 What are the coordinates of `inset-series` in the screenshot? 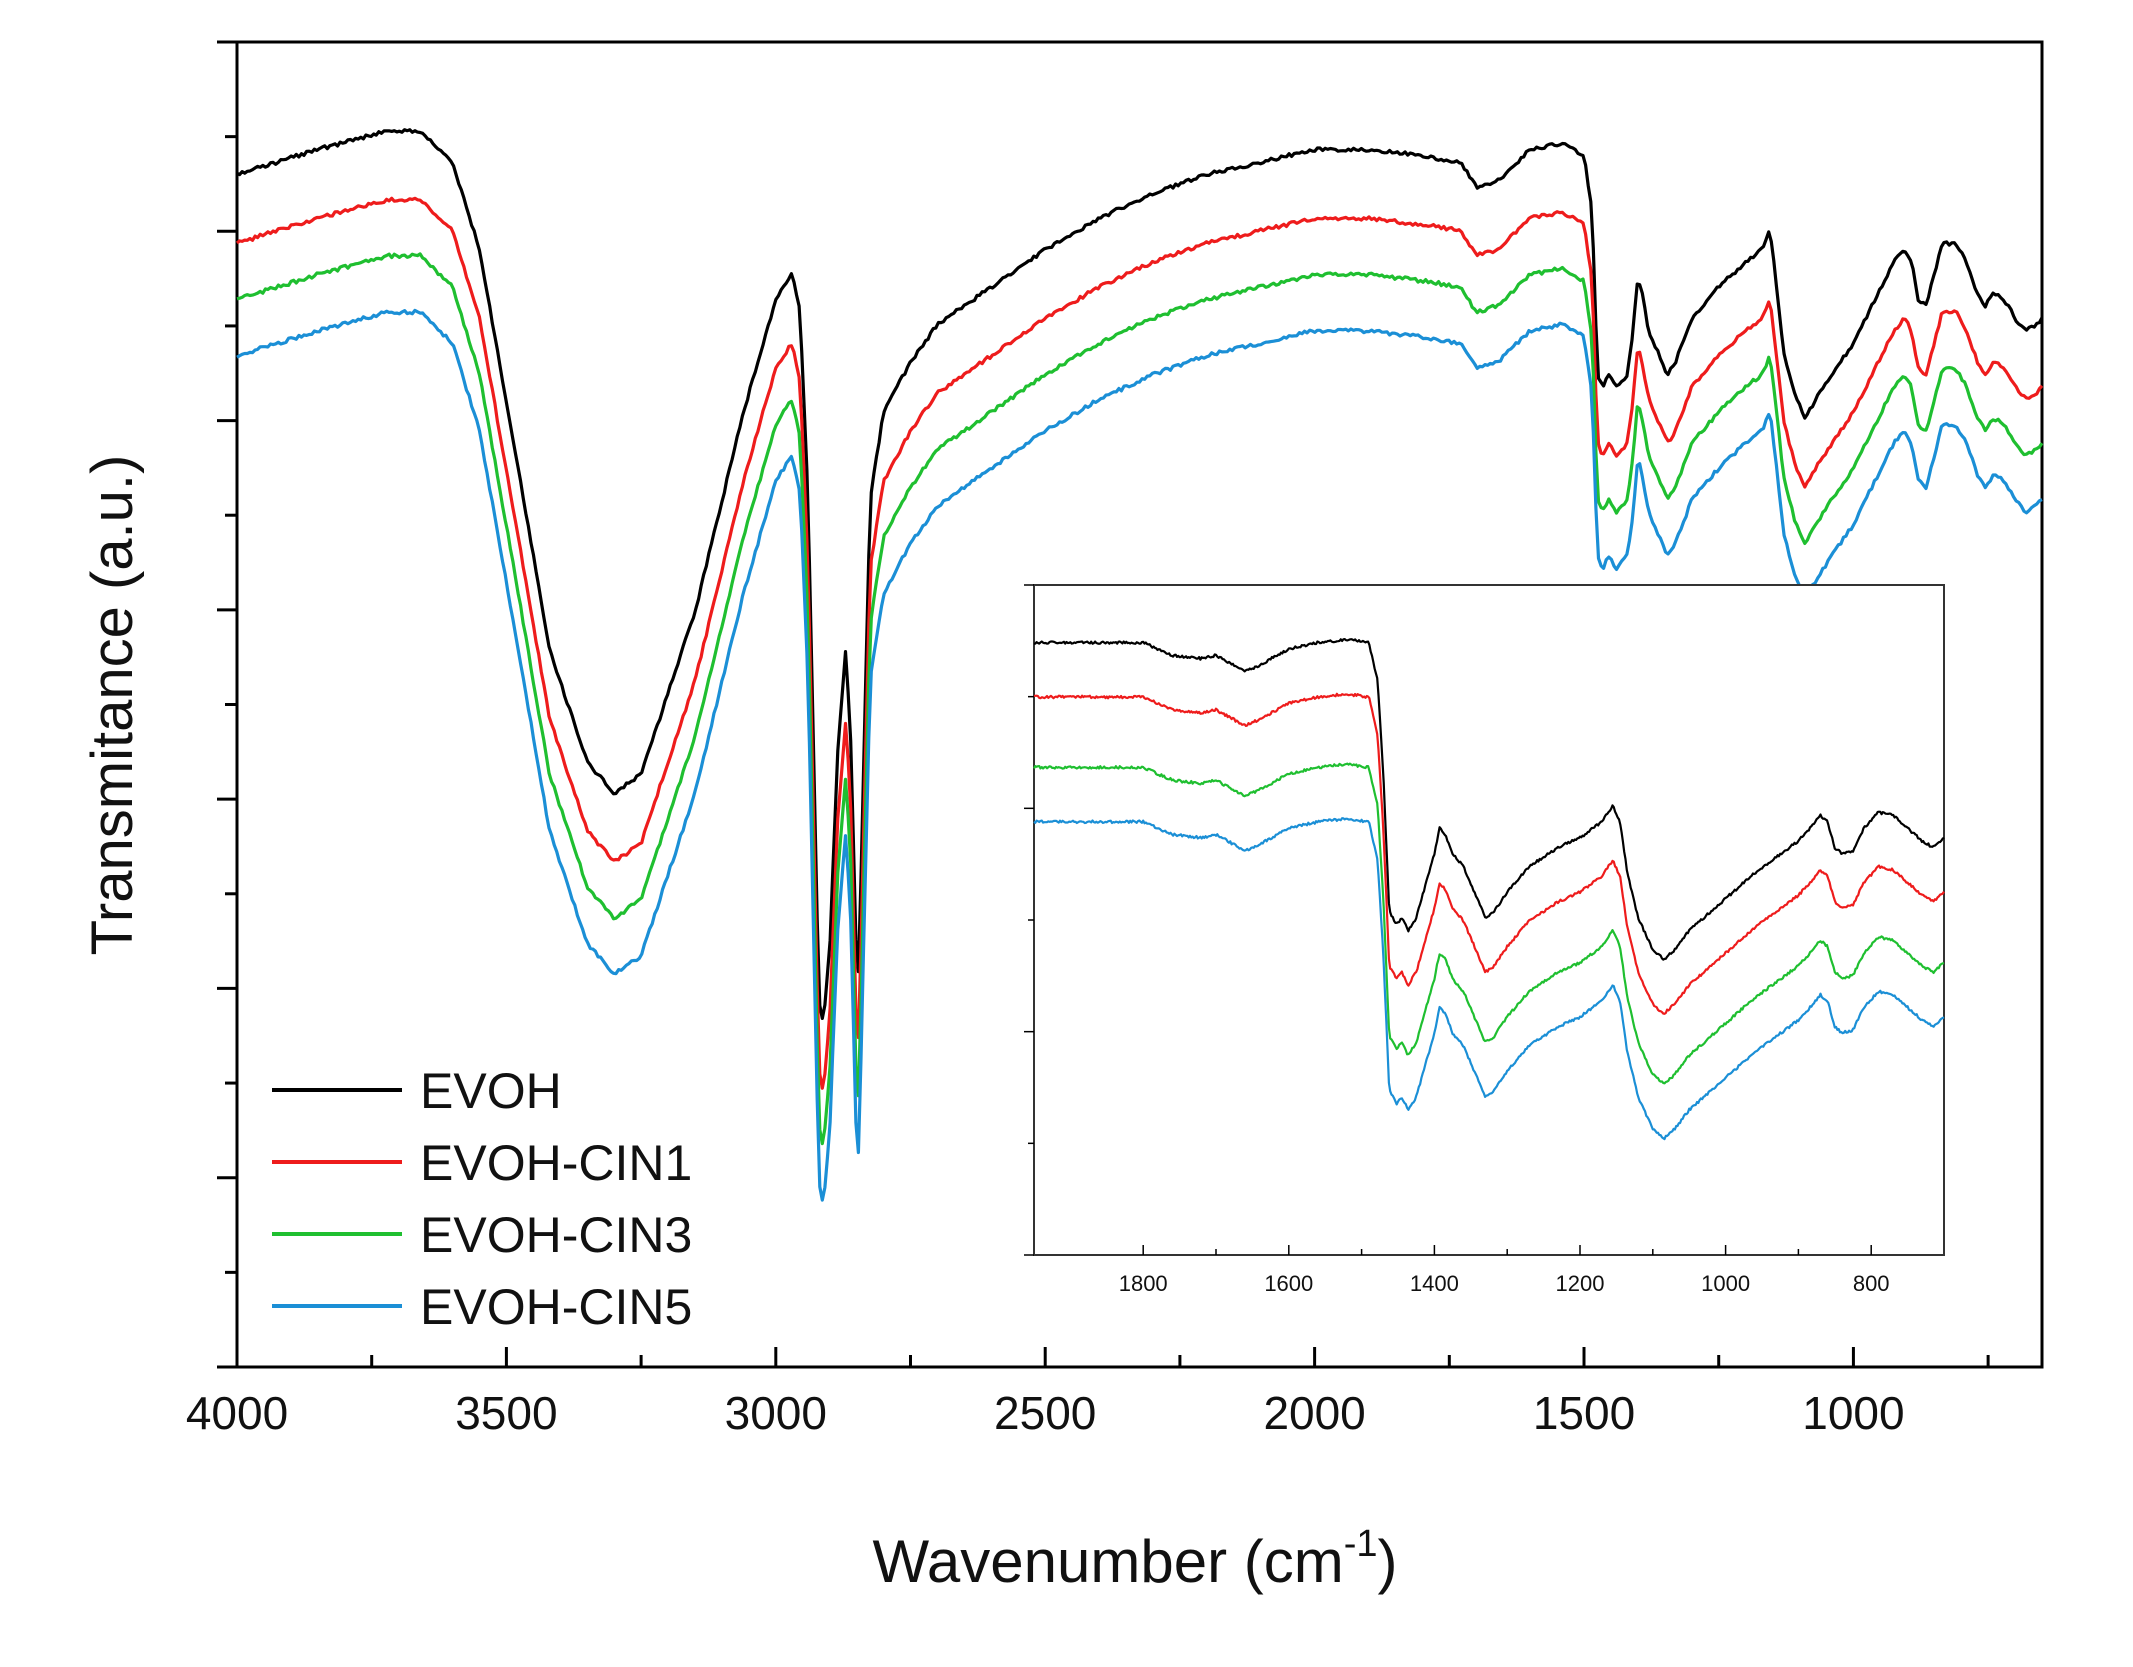 It's located at (1489, 889).